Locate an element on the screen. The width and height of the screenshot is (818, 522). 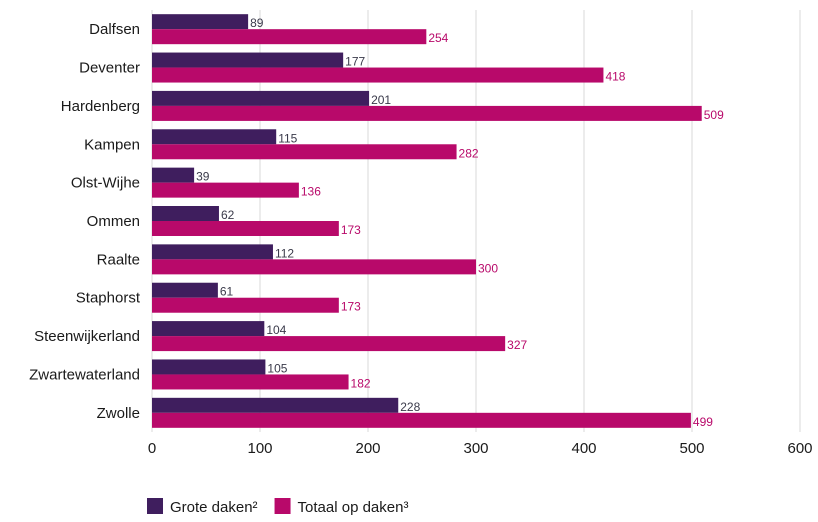
data-label: 254 is located at coordinates (438, 38).